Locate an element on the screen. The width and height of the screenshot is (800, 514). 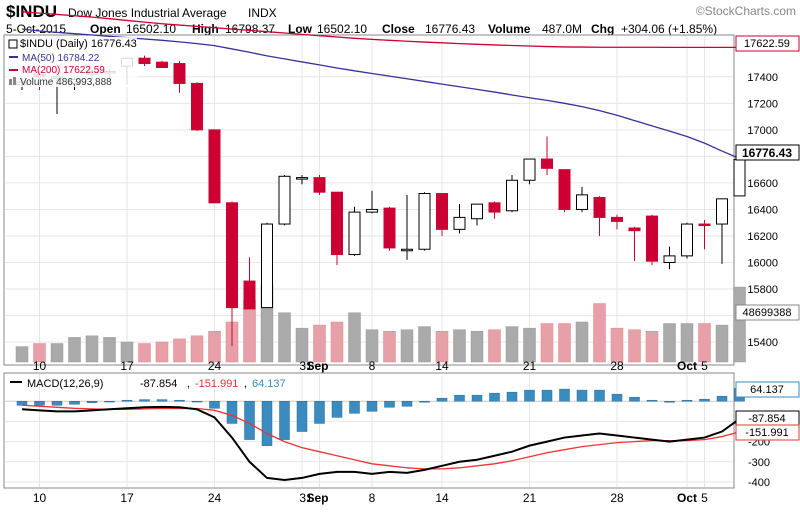
legend-ma50: MA(50) 16784.22 is located at coordinates (61, 58).